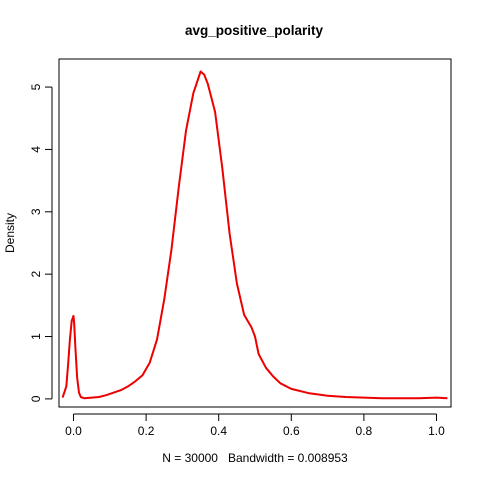 The height and width of the screenshot is (480, 480). Describe the element at coordinates (254, 30) in the screenshot. I see `chart-title: avg_positive_polarity` at that location.